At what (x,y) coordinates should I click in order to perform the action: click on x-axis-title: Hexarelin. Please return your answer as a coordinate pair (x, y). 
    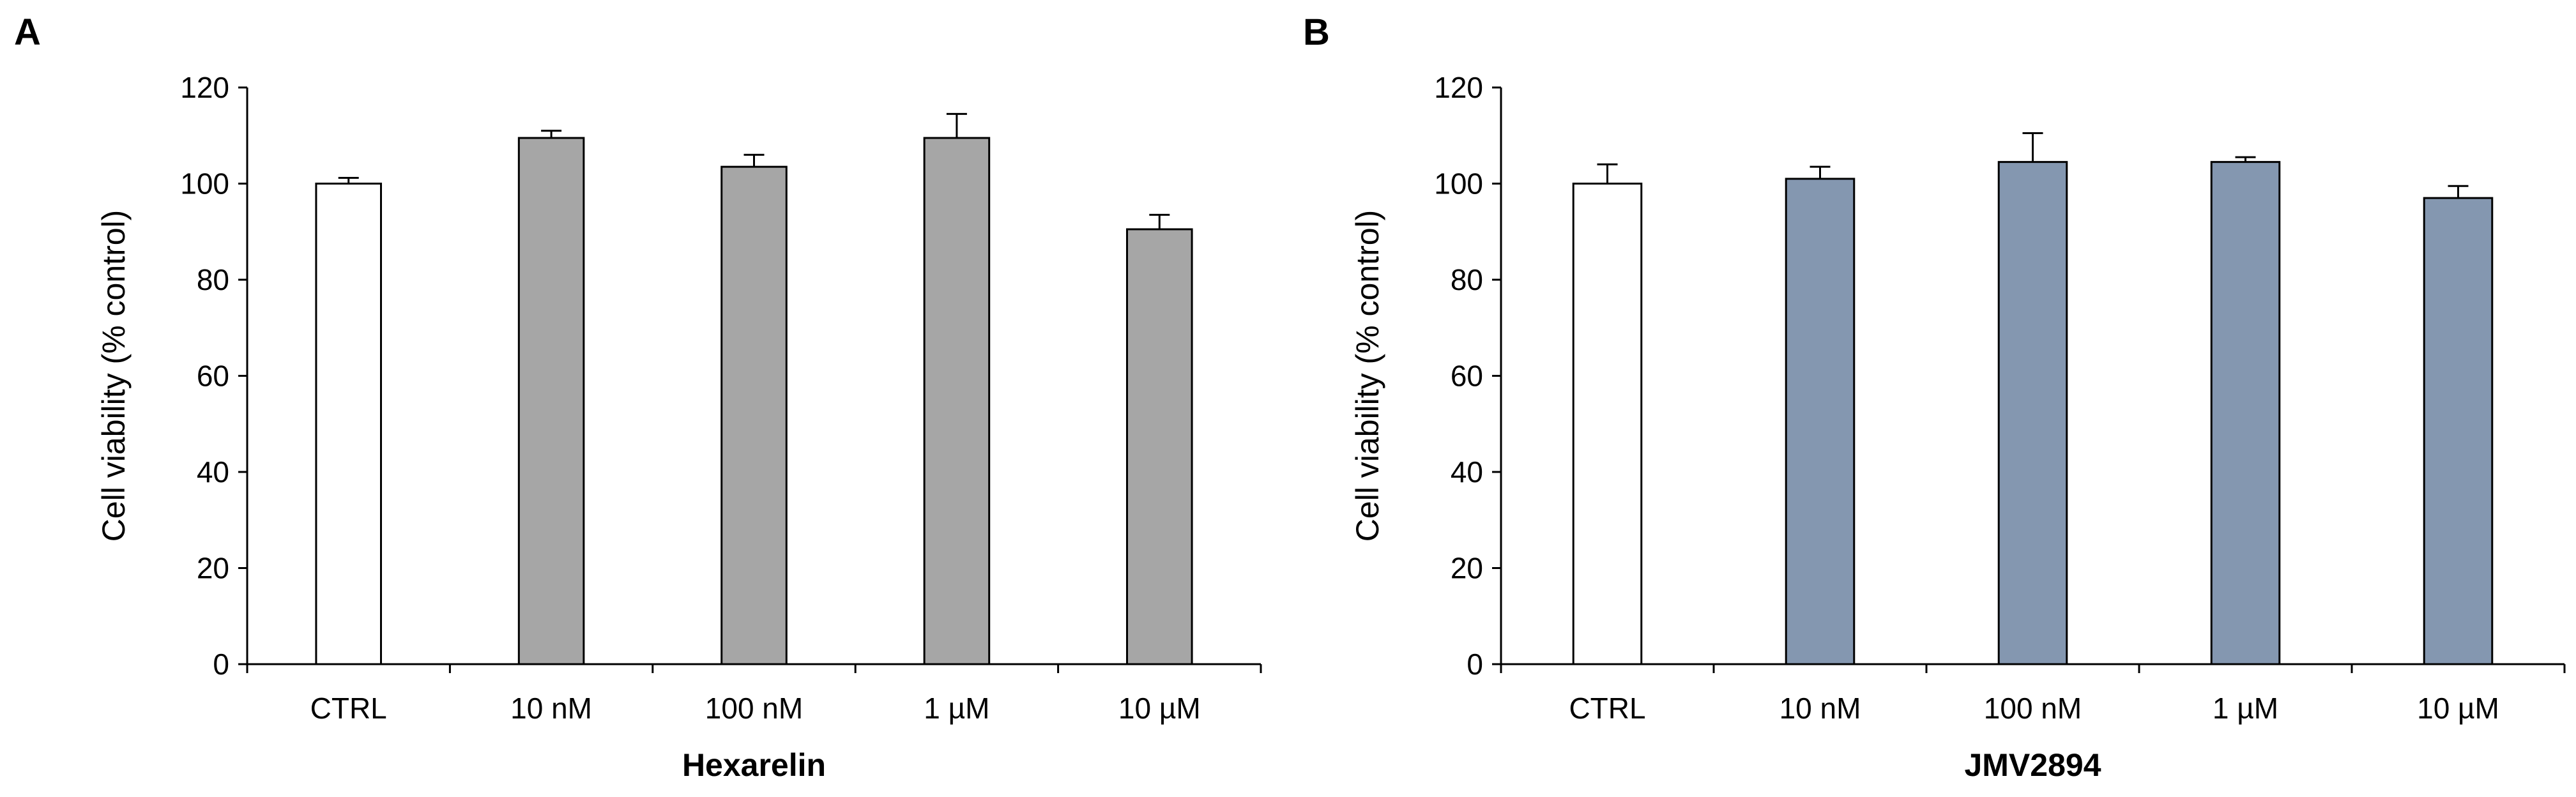
    Looking at the image, I should click on (754, 765).